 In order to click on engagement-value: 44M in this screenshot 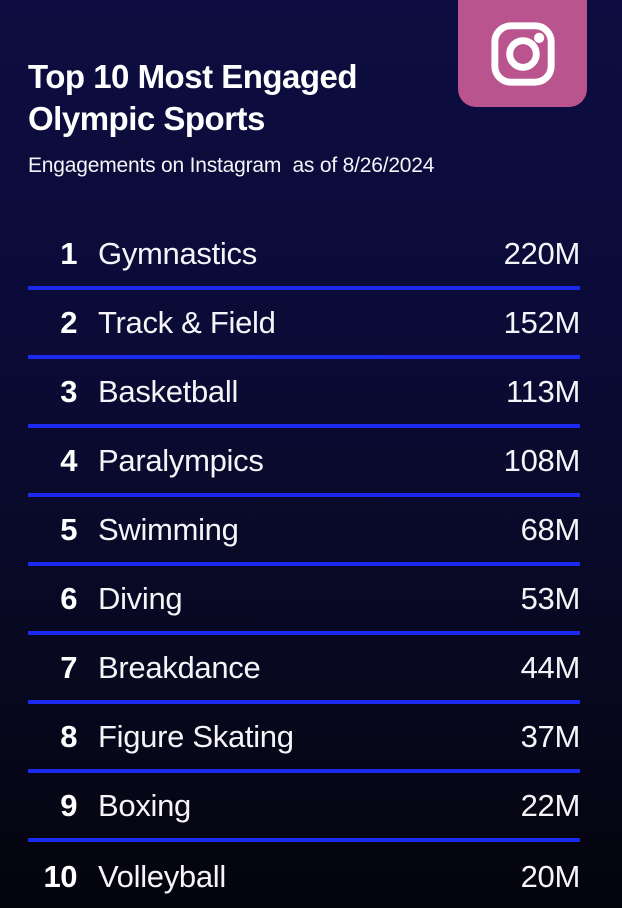, I will do `click(550, 667)`.